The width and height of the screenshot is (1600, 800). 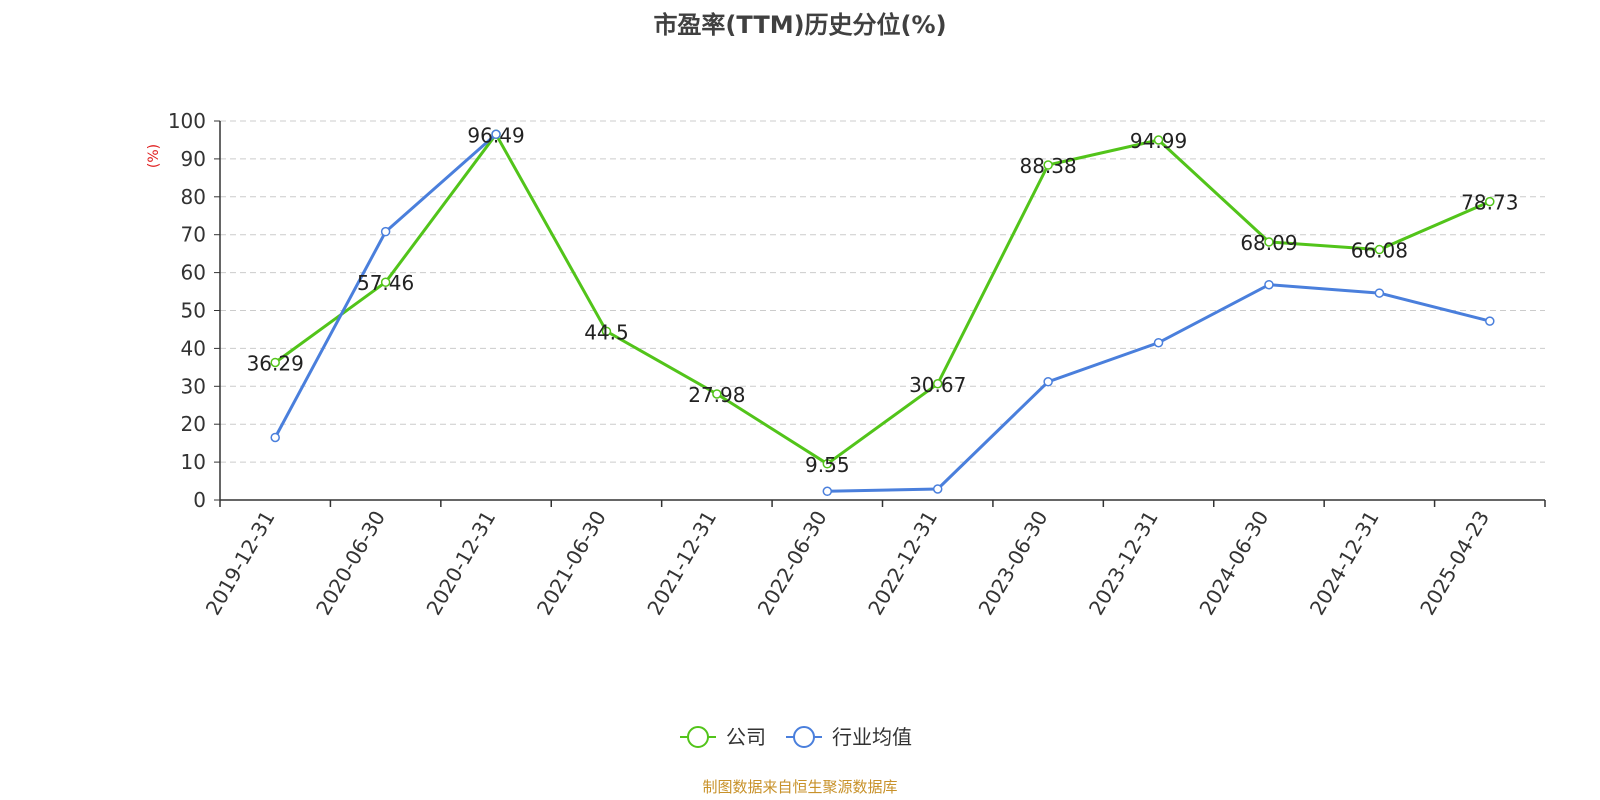 What do you see at coordinates (193, 235) in the screenshot?
I see `y-tick-label: 70` at bounding box center [193, 235].